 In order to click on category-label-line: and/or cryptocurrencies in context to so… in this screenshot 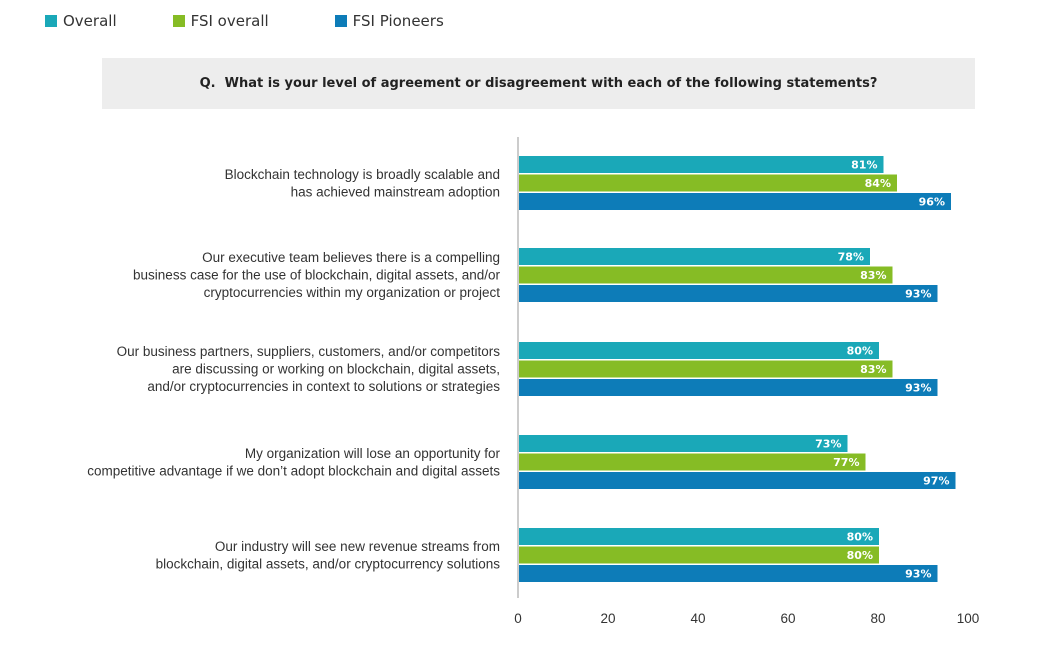, I will do `click(323, 386)`.